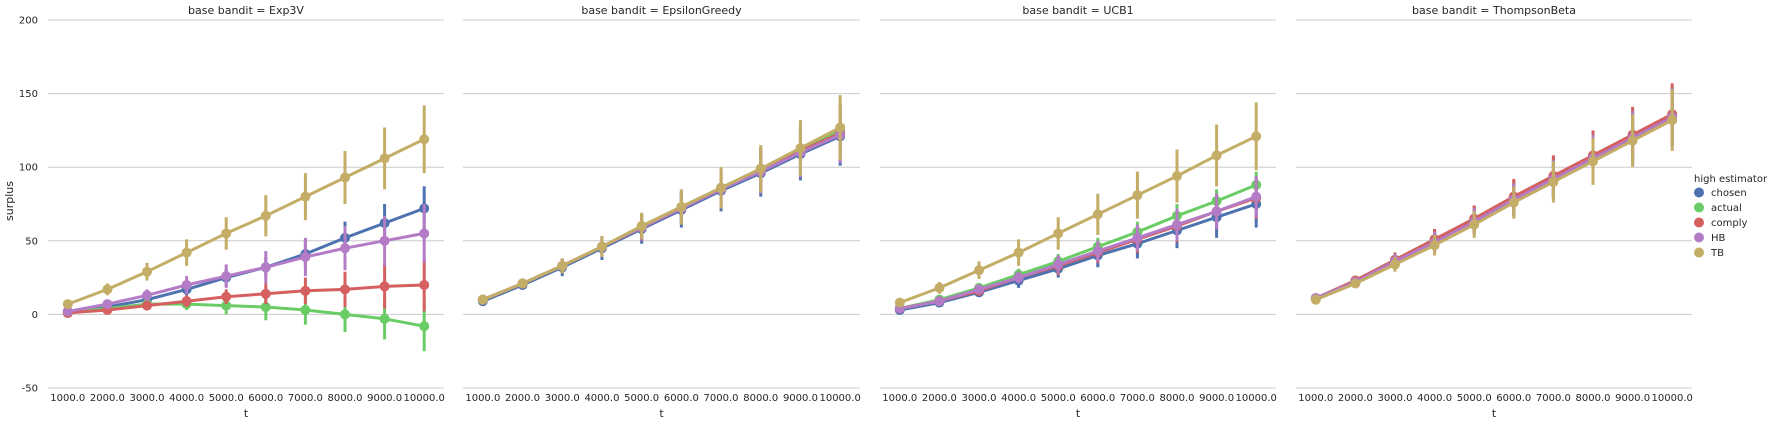  Describe the element at coordinates (1494, 10) in the screenshot. I see `facet-title-thompsonbeta: base bandit = ThompsonBeta` at that location.